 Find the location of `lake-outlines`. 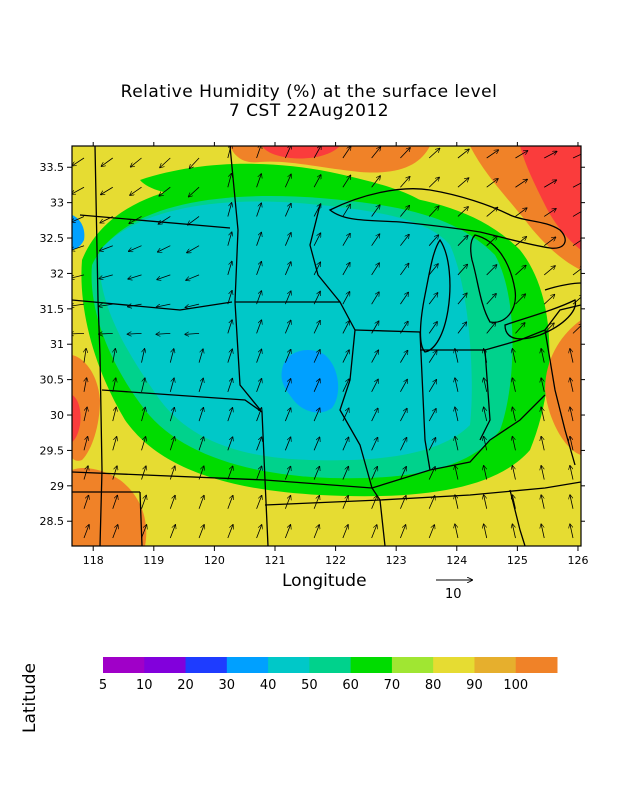

lake-outlines is located at coordinates (454, 270).